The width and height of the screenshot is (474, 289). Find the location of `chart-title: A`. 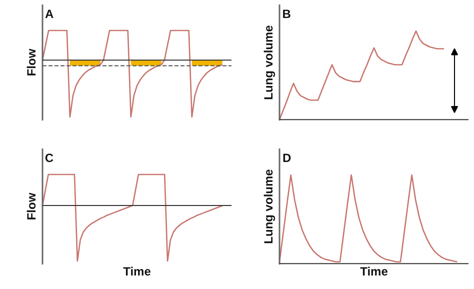

chart-title: A is located at coordinates (49, 14).